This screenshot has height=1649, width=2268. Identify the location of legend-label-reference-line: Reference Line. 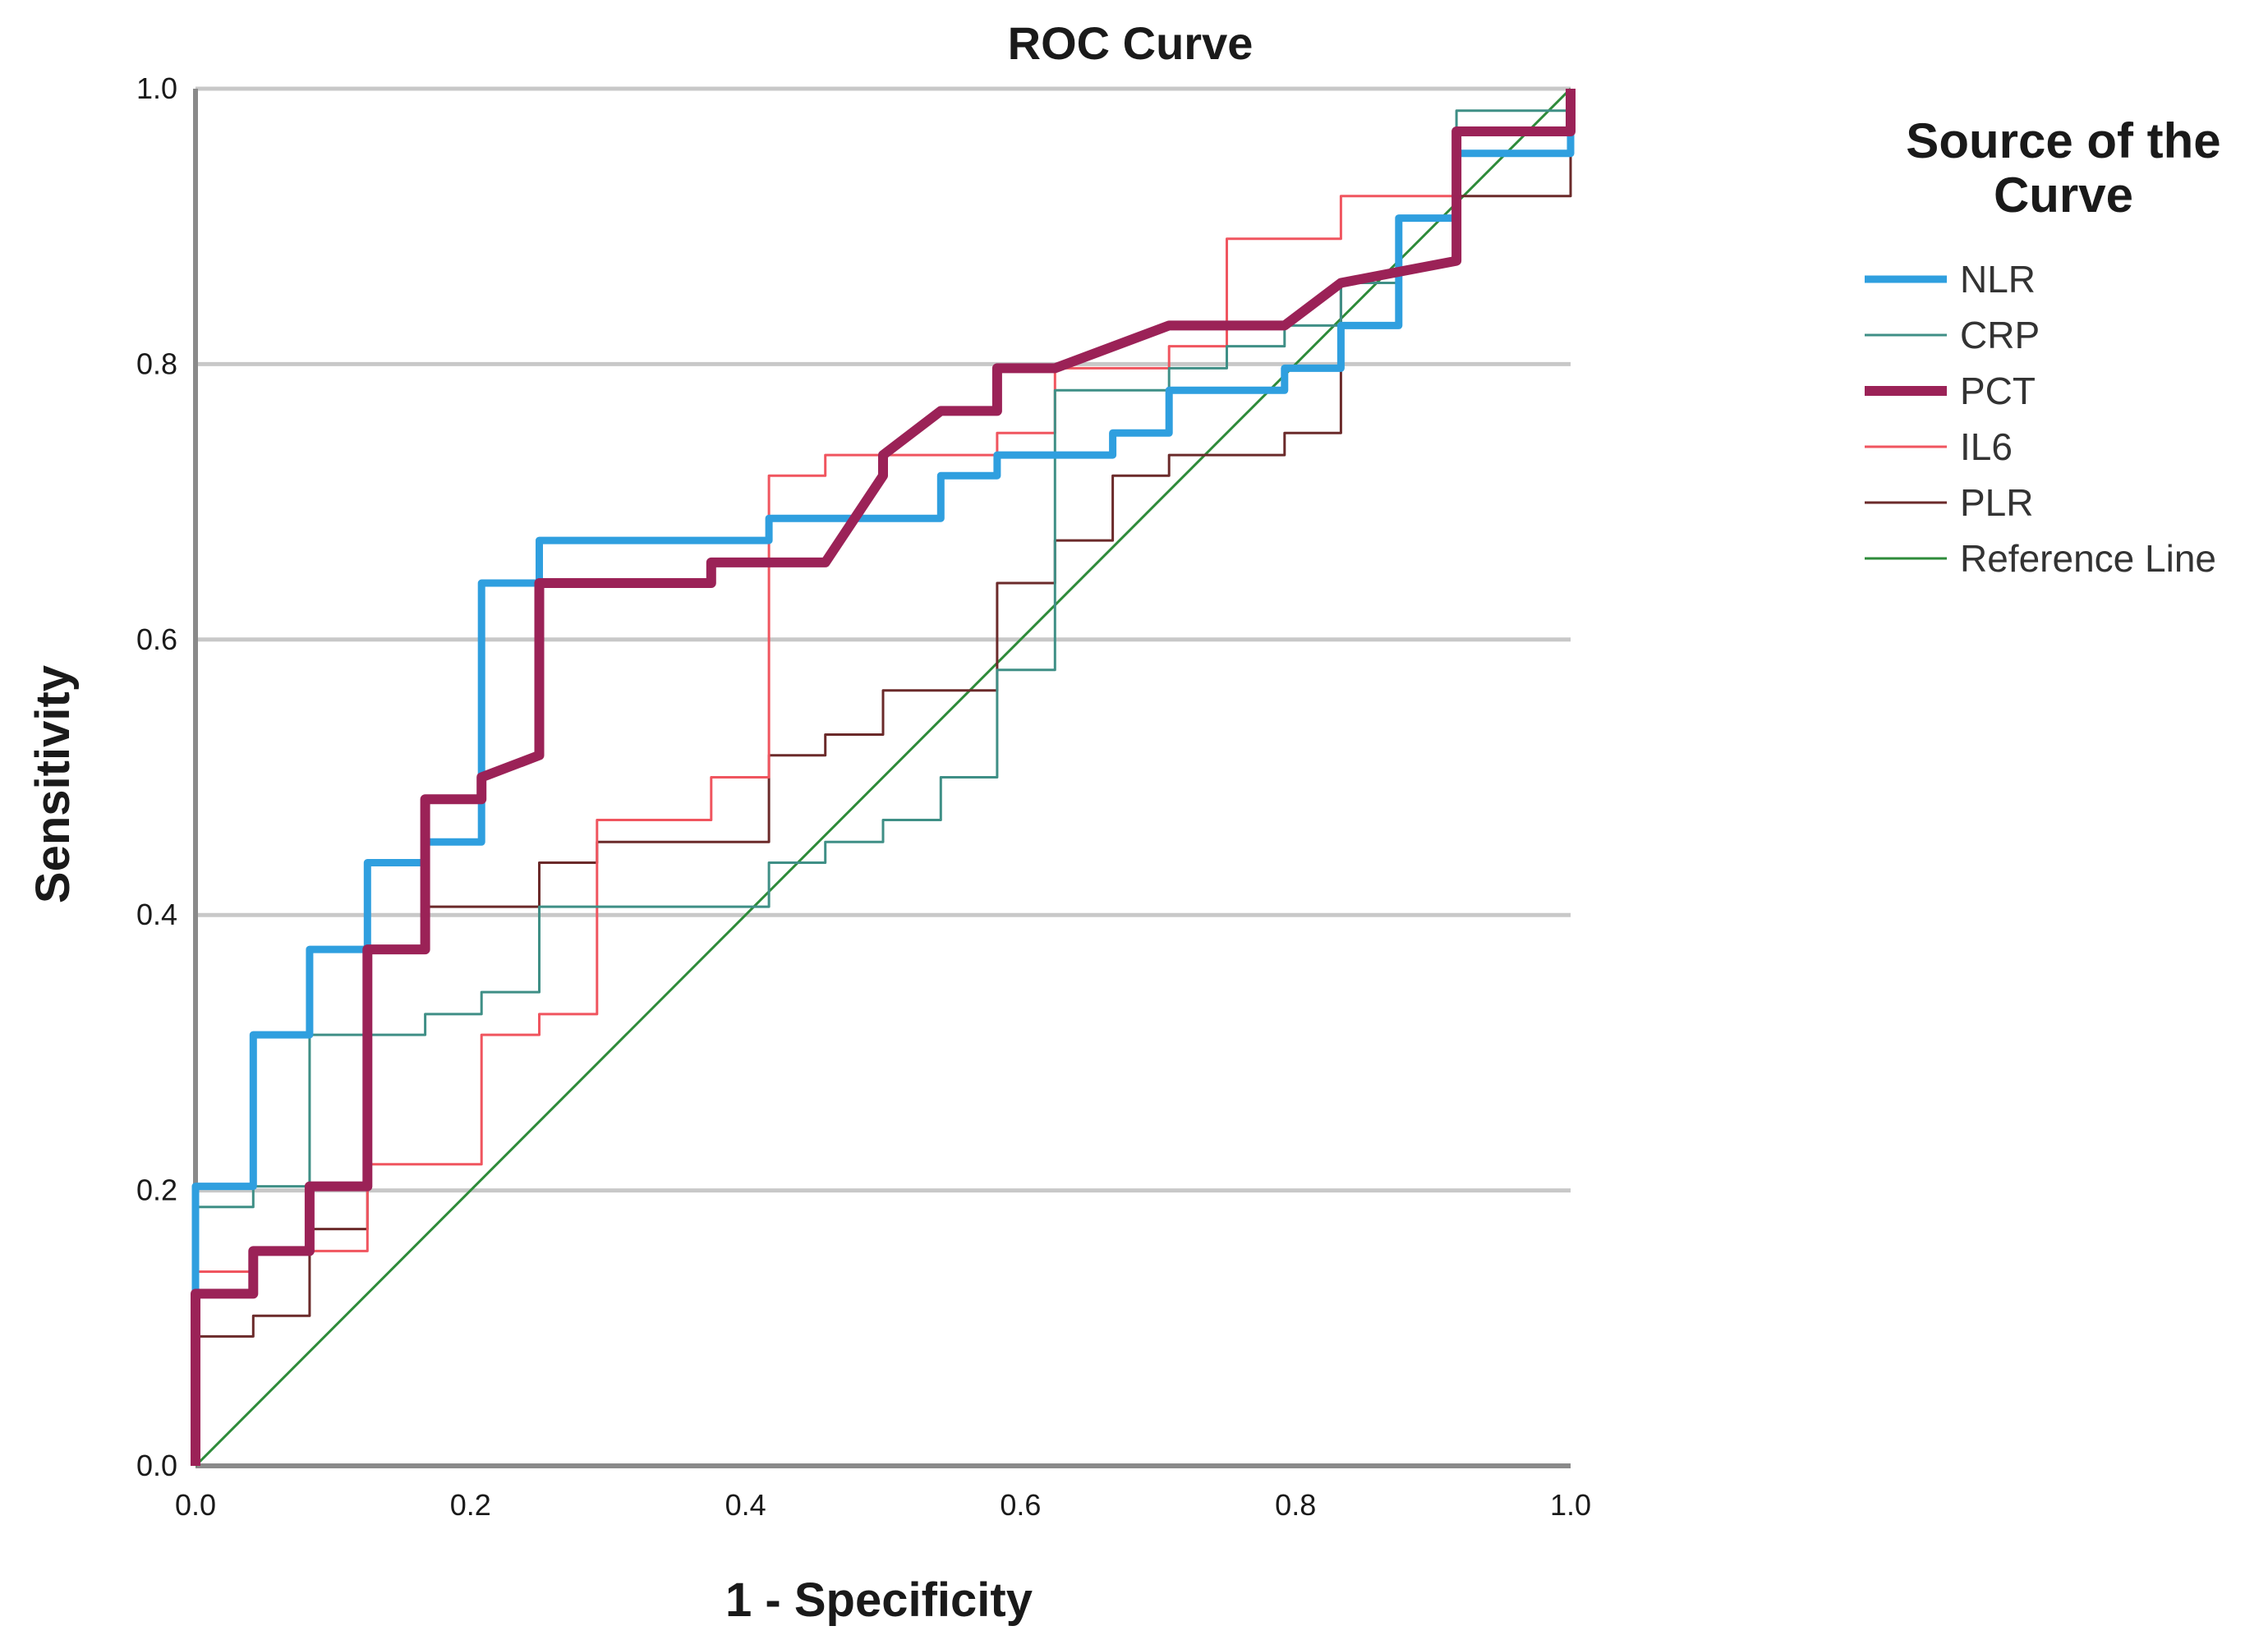
(2088, 558).